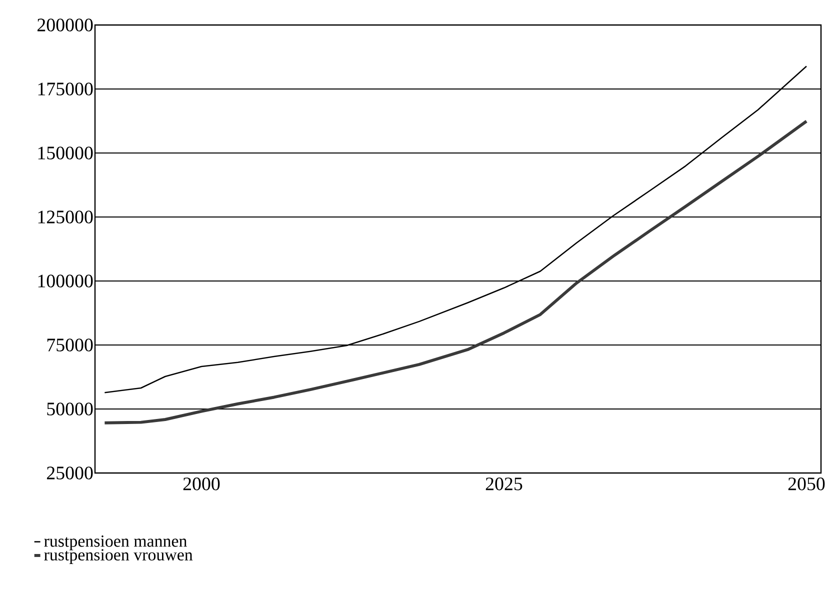  What do you see at coordinates (806, 484) in the screenshot?
I see `x-tick-label: 2050` at bounding box center [806, 484].